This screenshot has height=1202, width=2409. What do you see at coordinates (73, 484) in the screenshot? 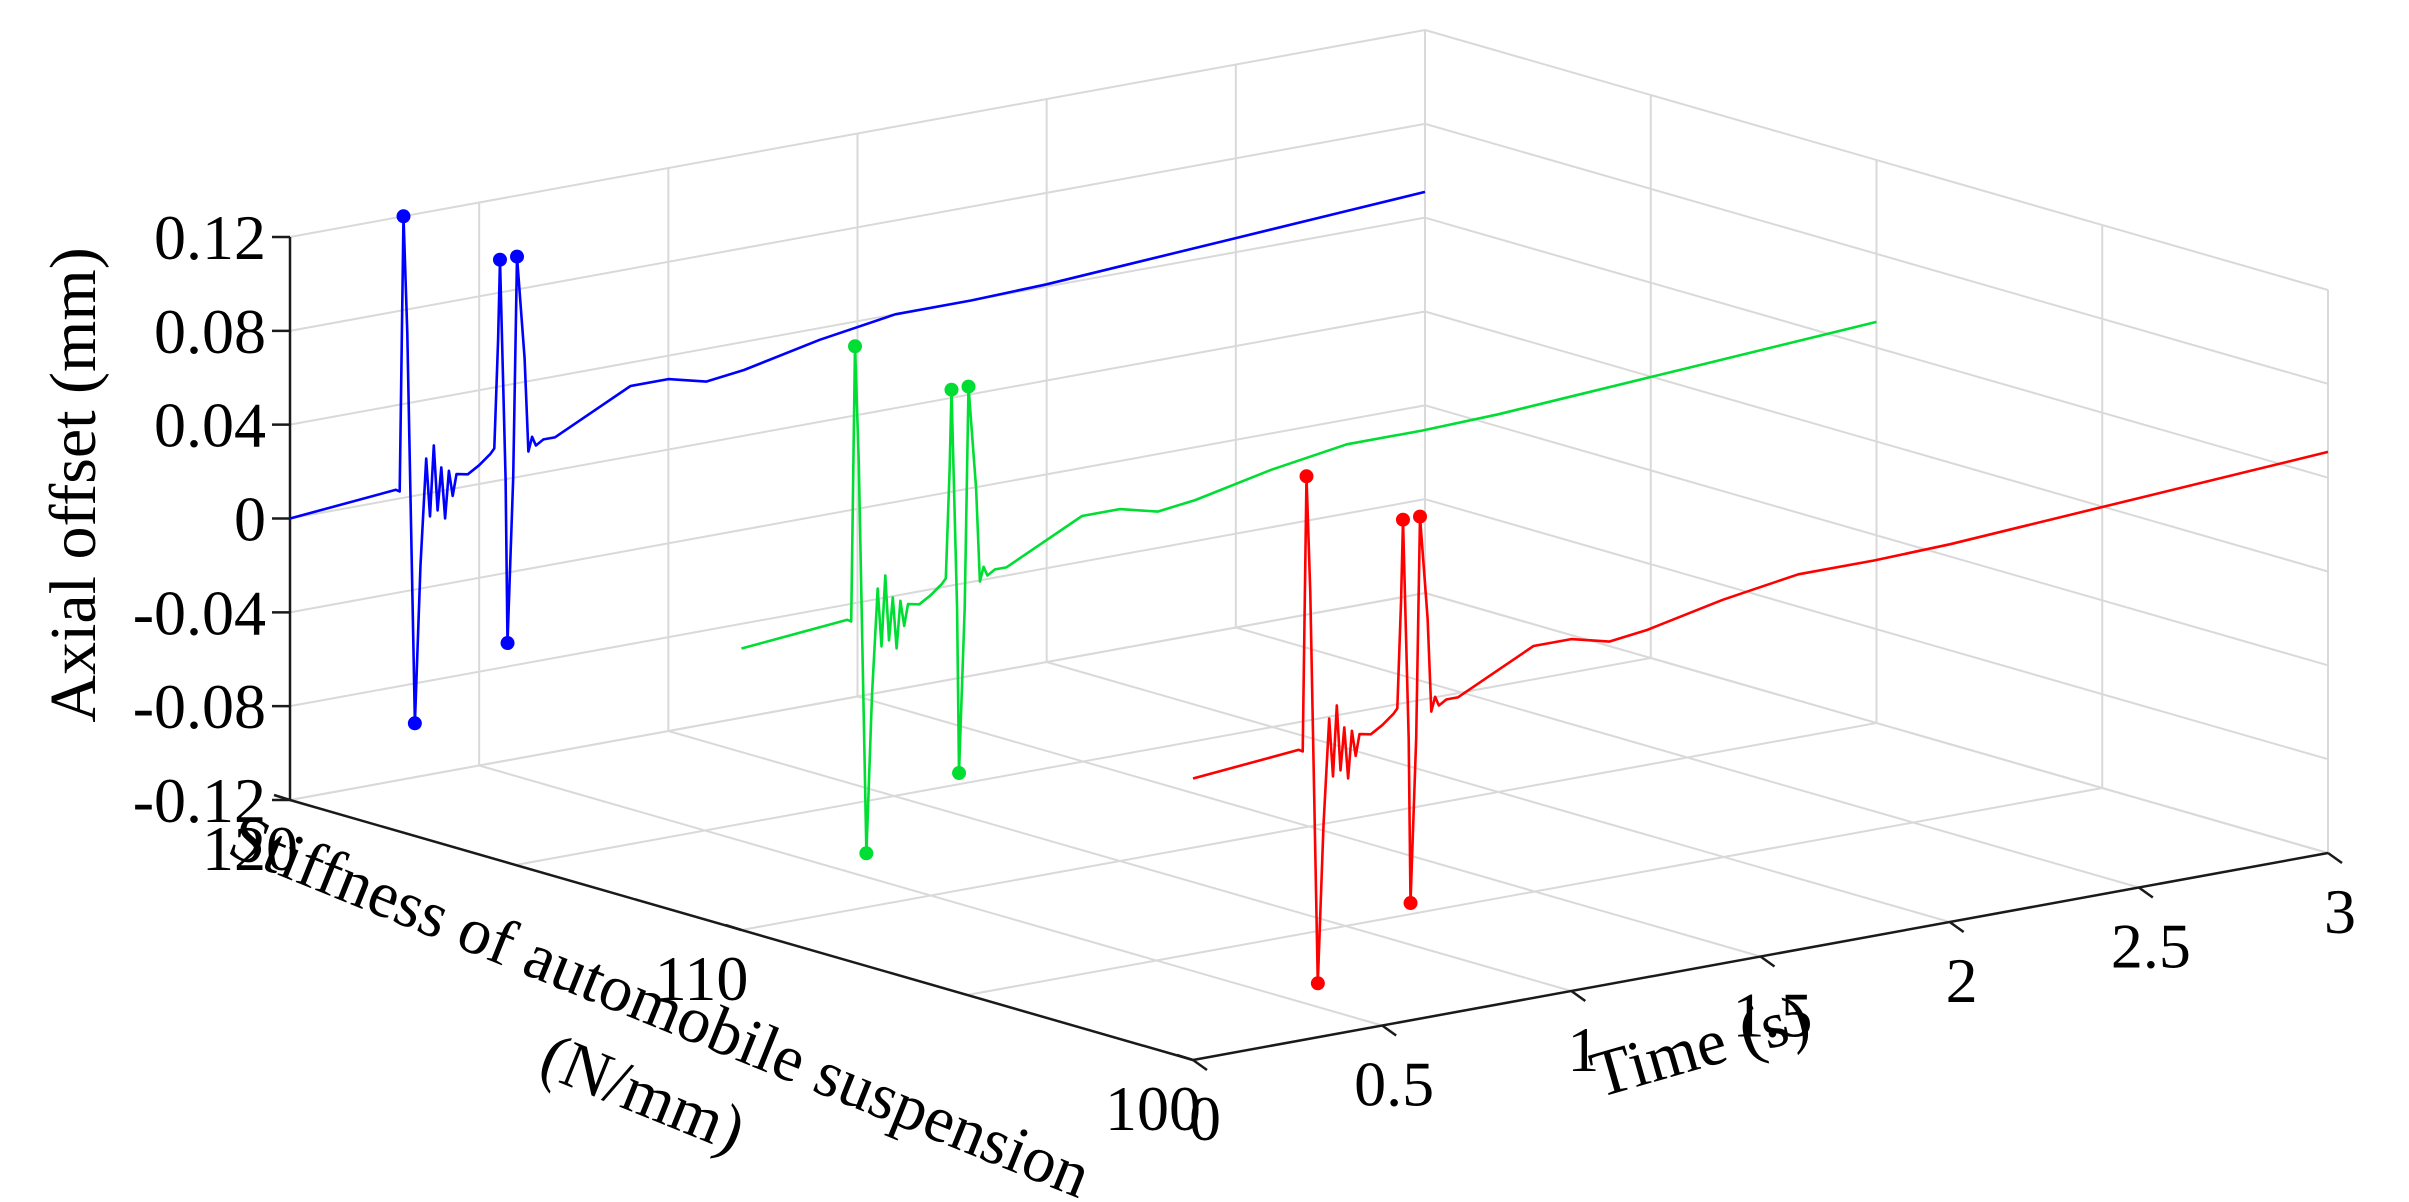
I see `z-axis-title: Axial offset (mm)` at bounding box center [73, 484].